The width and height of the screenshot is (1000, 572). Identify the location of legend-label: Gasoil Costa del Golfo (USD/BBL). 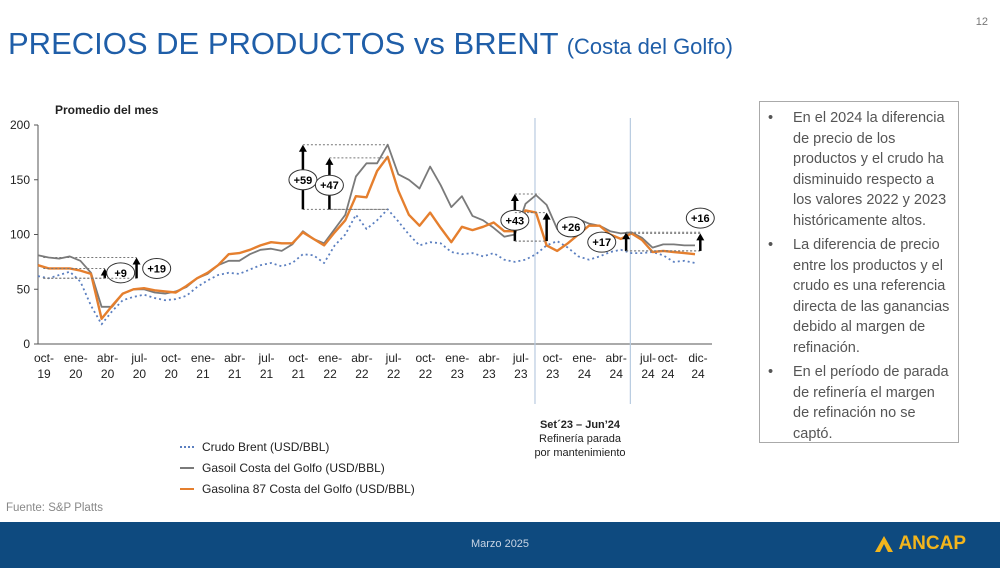
(293, 467).